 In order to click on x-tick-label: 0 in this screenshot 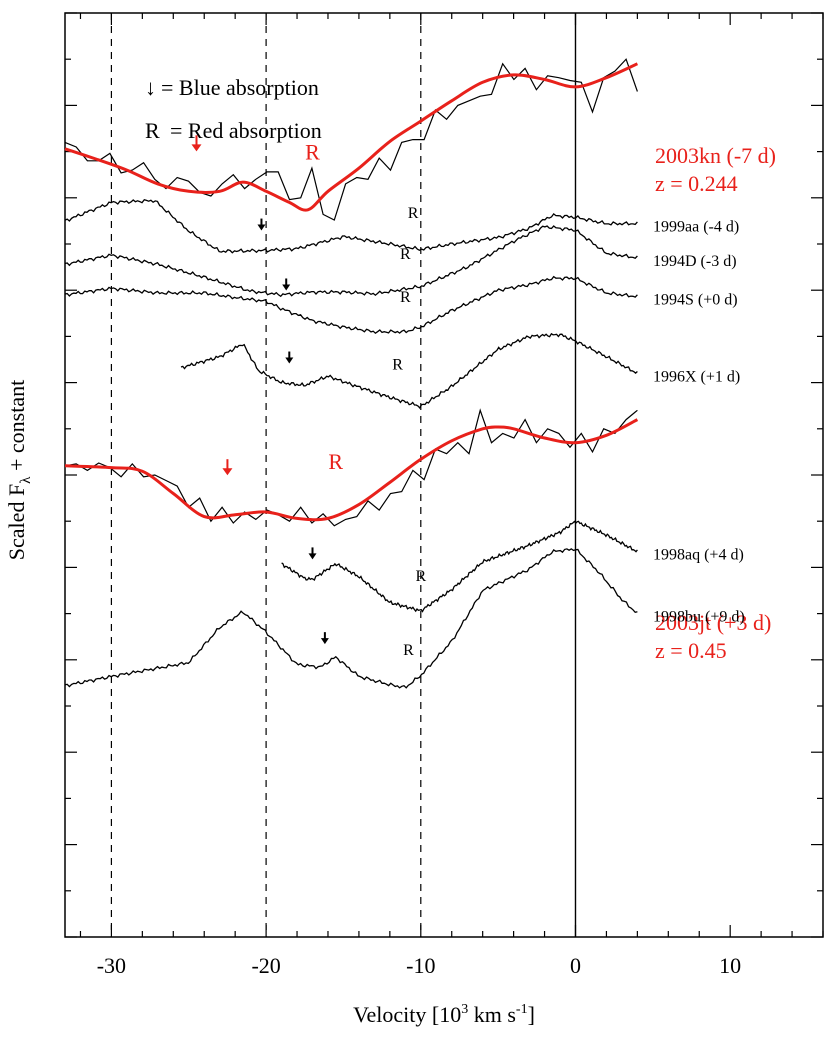, I will do `click(575, 965)`.